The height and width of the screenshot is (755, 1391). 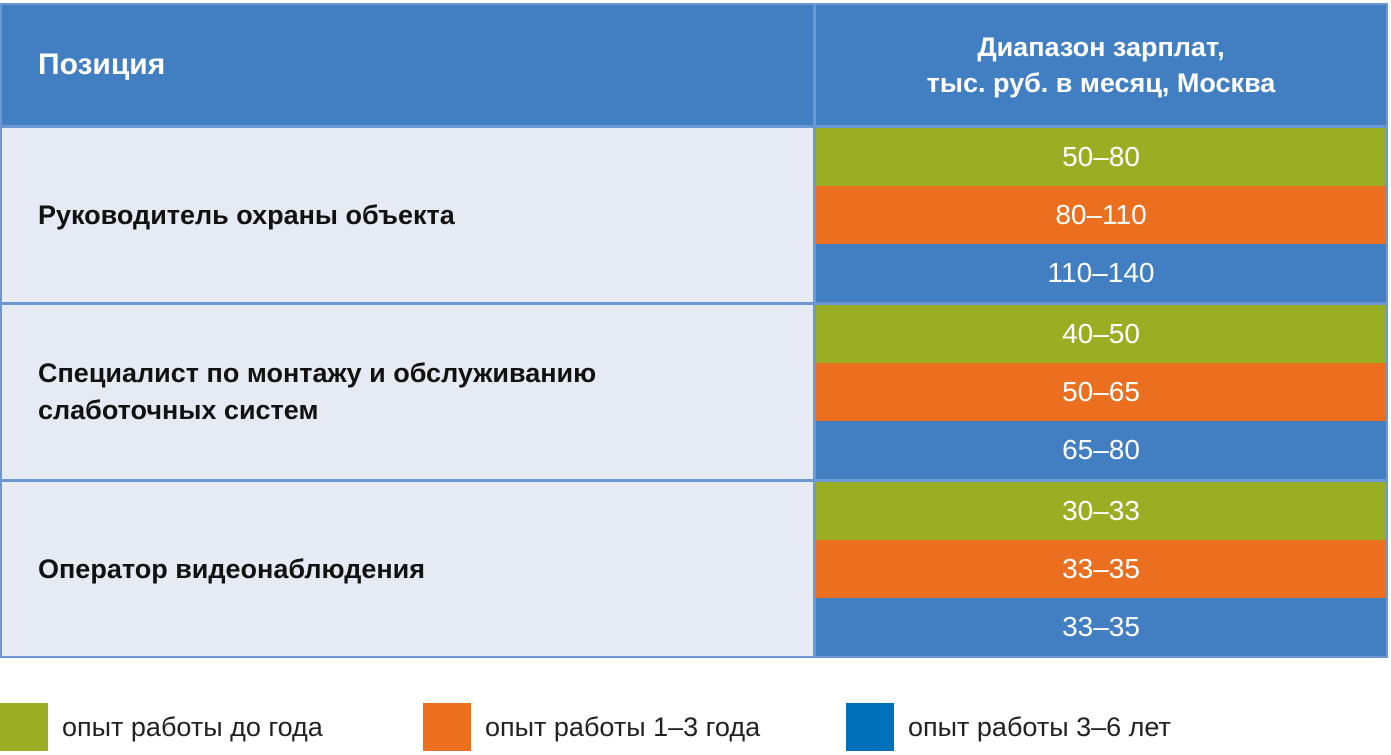 What do you see at coordinates (317, 373) in the screenshot?
I see `position-name-line1: Специалист по монтажу и обслуживанию` at bounding box center [317, 373].